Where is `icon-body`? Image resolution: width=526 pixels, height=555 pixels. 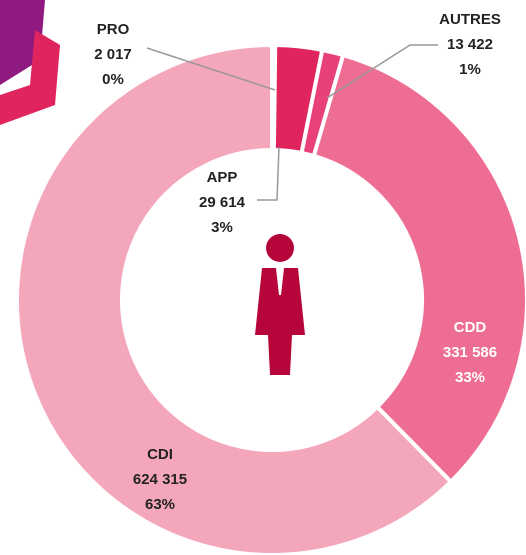 icon-body is located at coordinates (280, 321).